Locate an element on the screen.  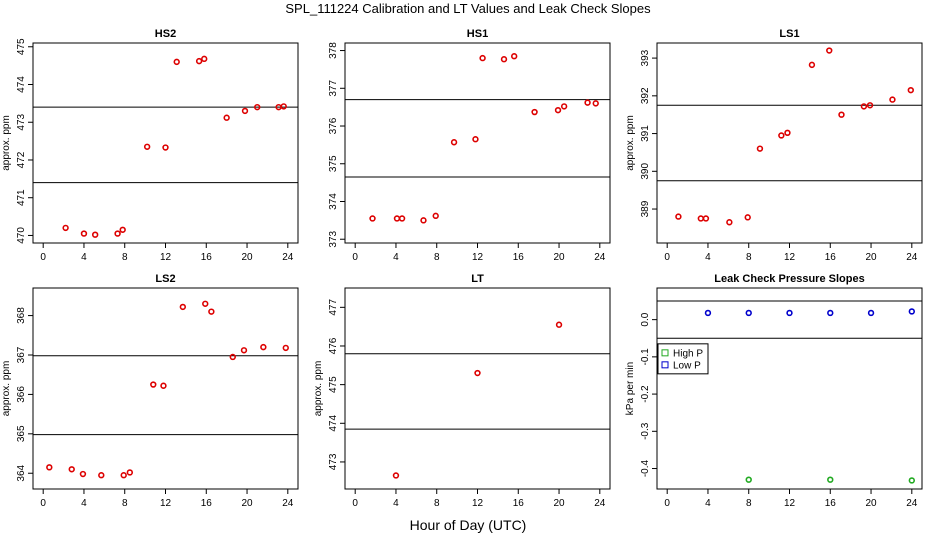
y-tick-label: 474 is located at coordinates (333, 423).